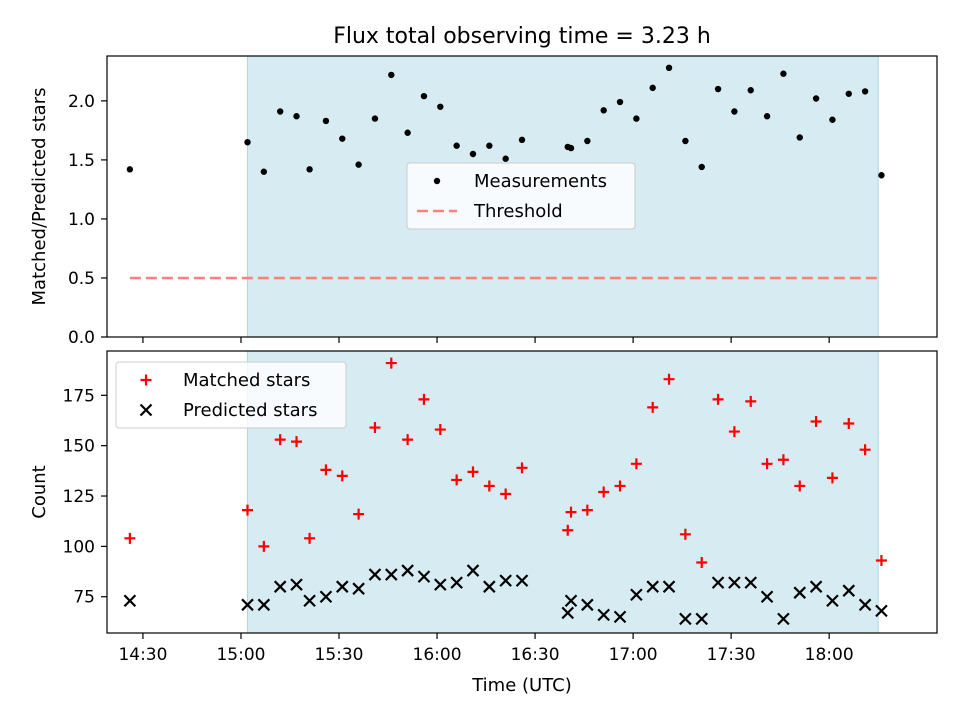 This screenshot has height=720, width=960. What do you see at coordinates (81, 338) in the screenshot?
I see `y-tick-label: 0.0` at bounding box center [81, 338].